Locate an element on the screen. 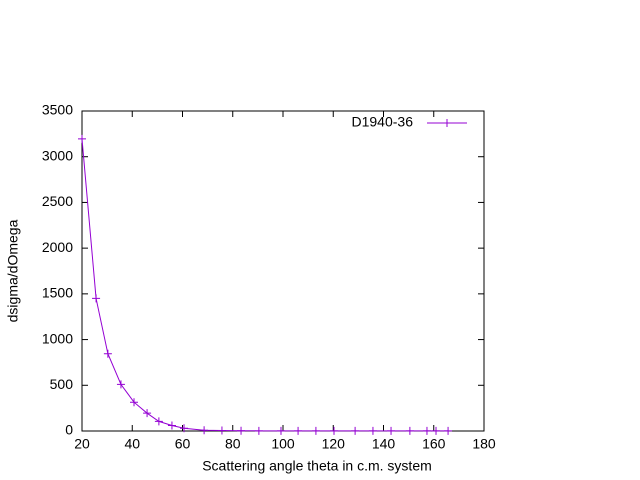 Image resolution: width=640 pixels, height=480 pixels. y-tick-label: 2500 is located at coordinates (57, 201).